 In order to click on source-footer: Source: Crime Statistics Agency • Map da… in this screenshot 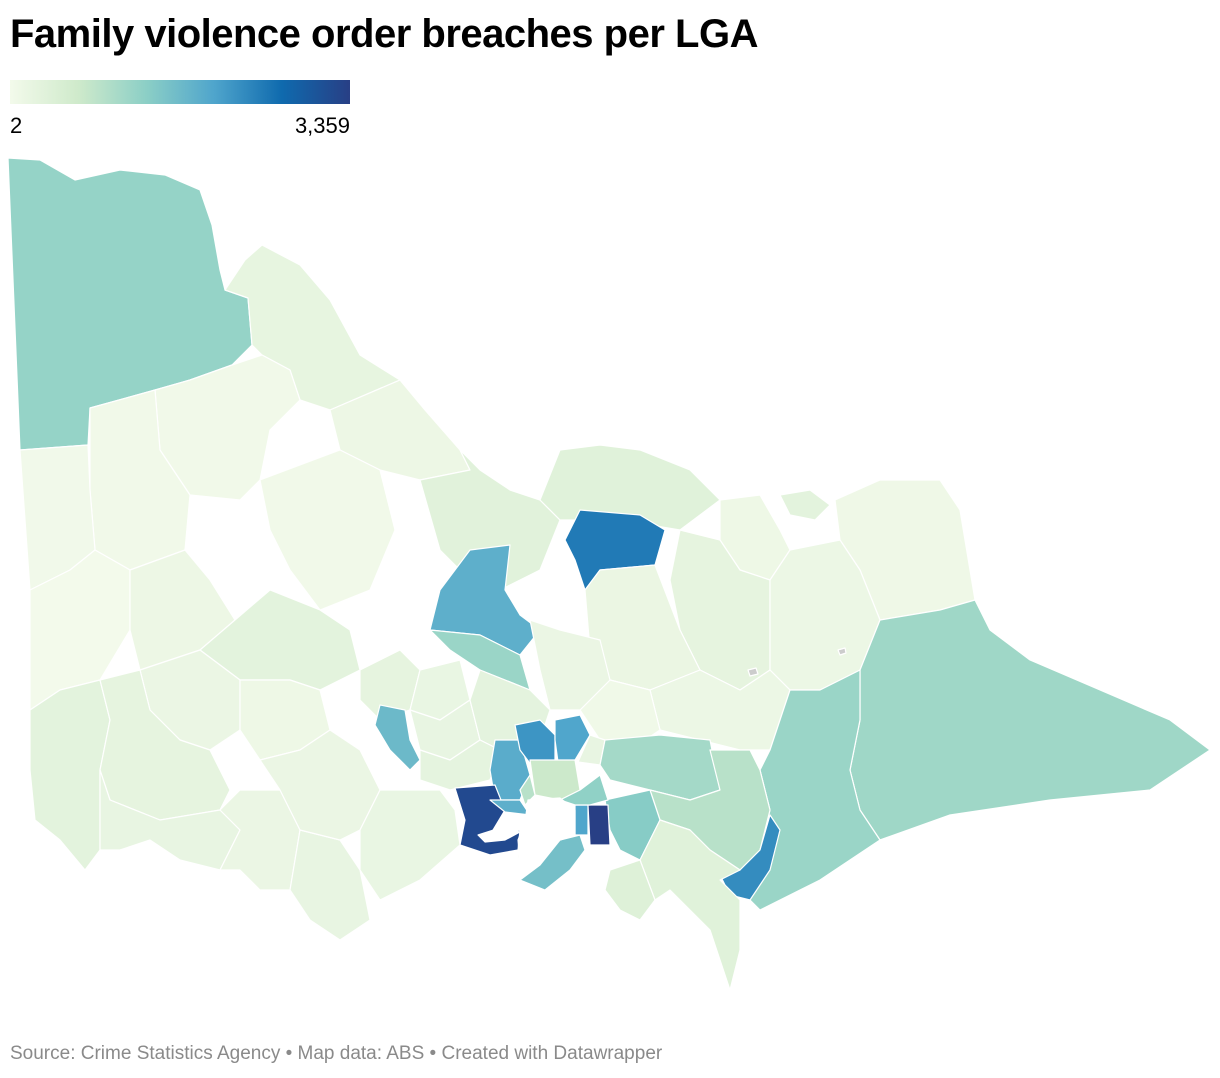, I will do `click(336, 1053)`.